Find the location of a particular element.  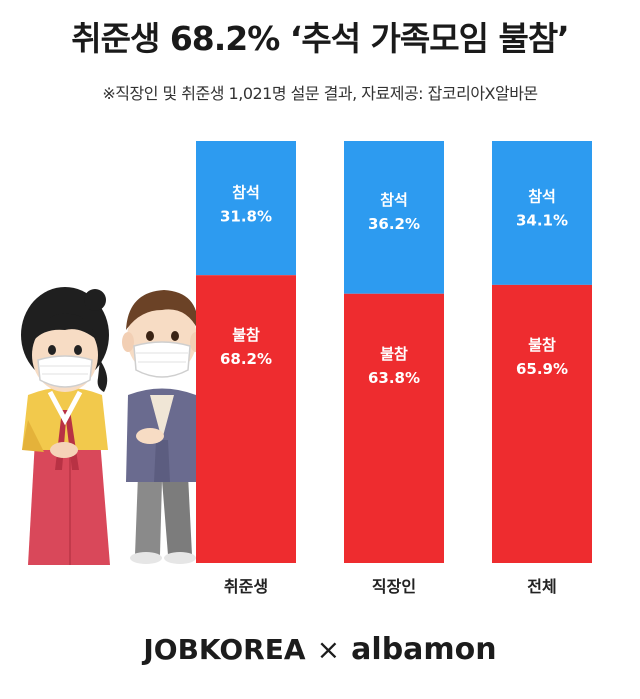

chart-subtitle: ※직장인 및 취준생 1,021명 설문 결과, 자료제공: 잡코리아X알바몬 is located at coordinates (320, 93).